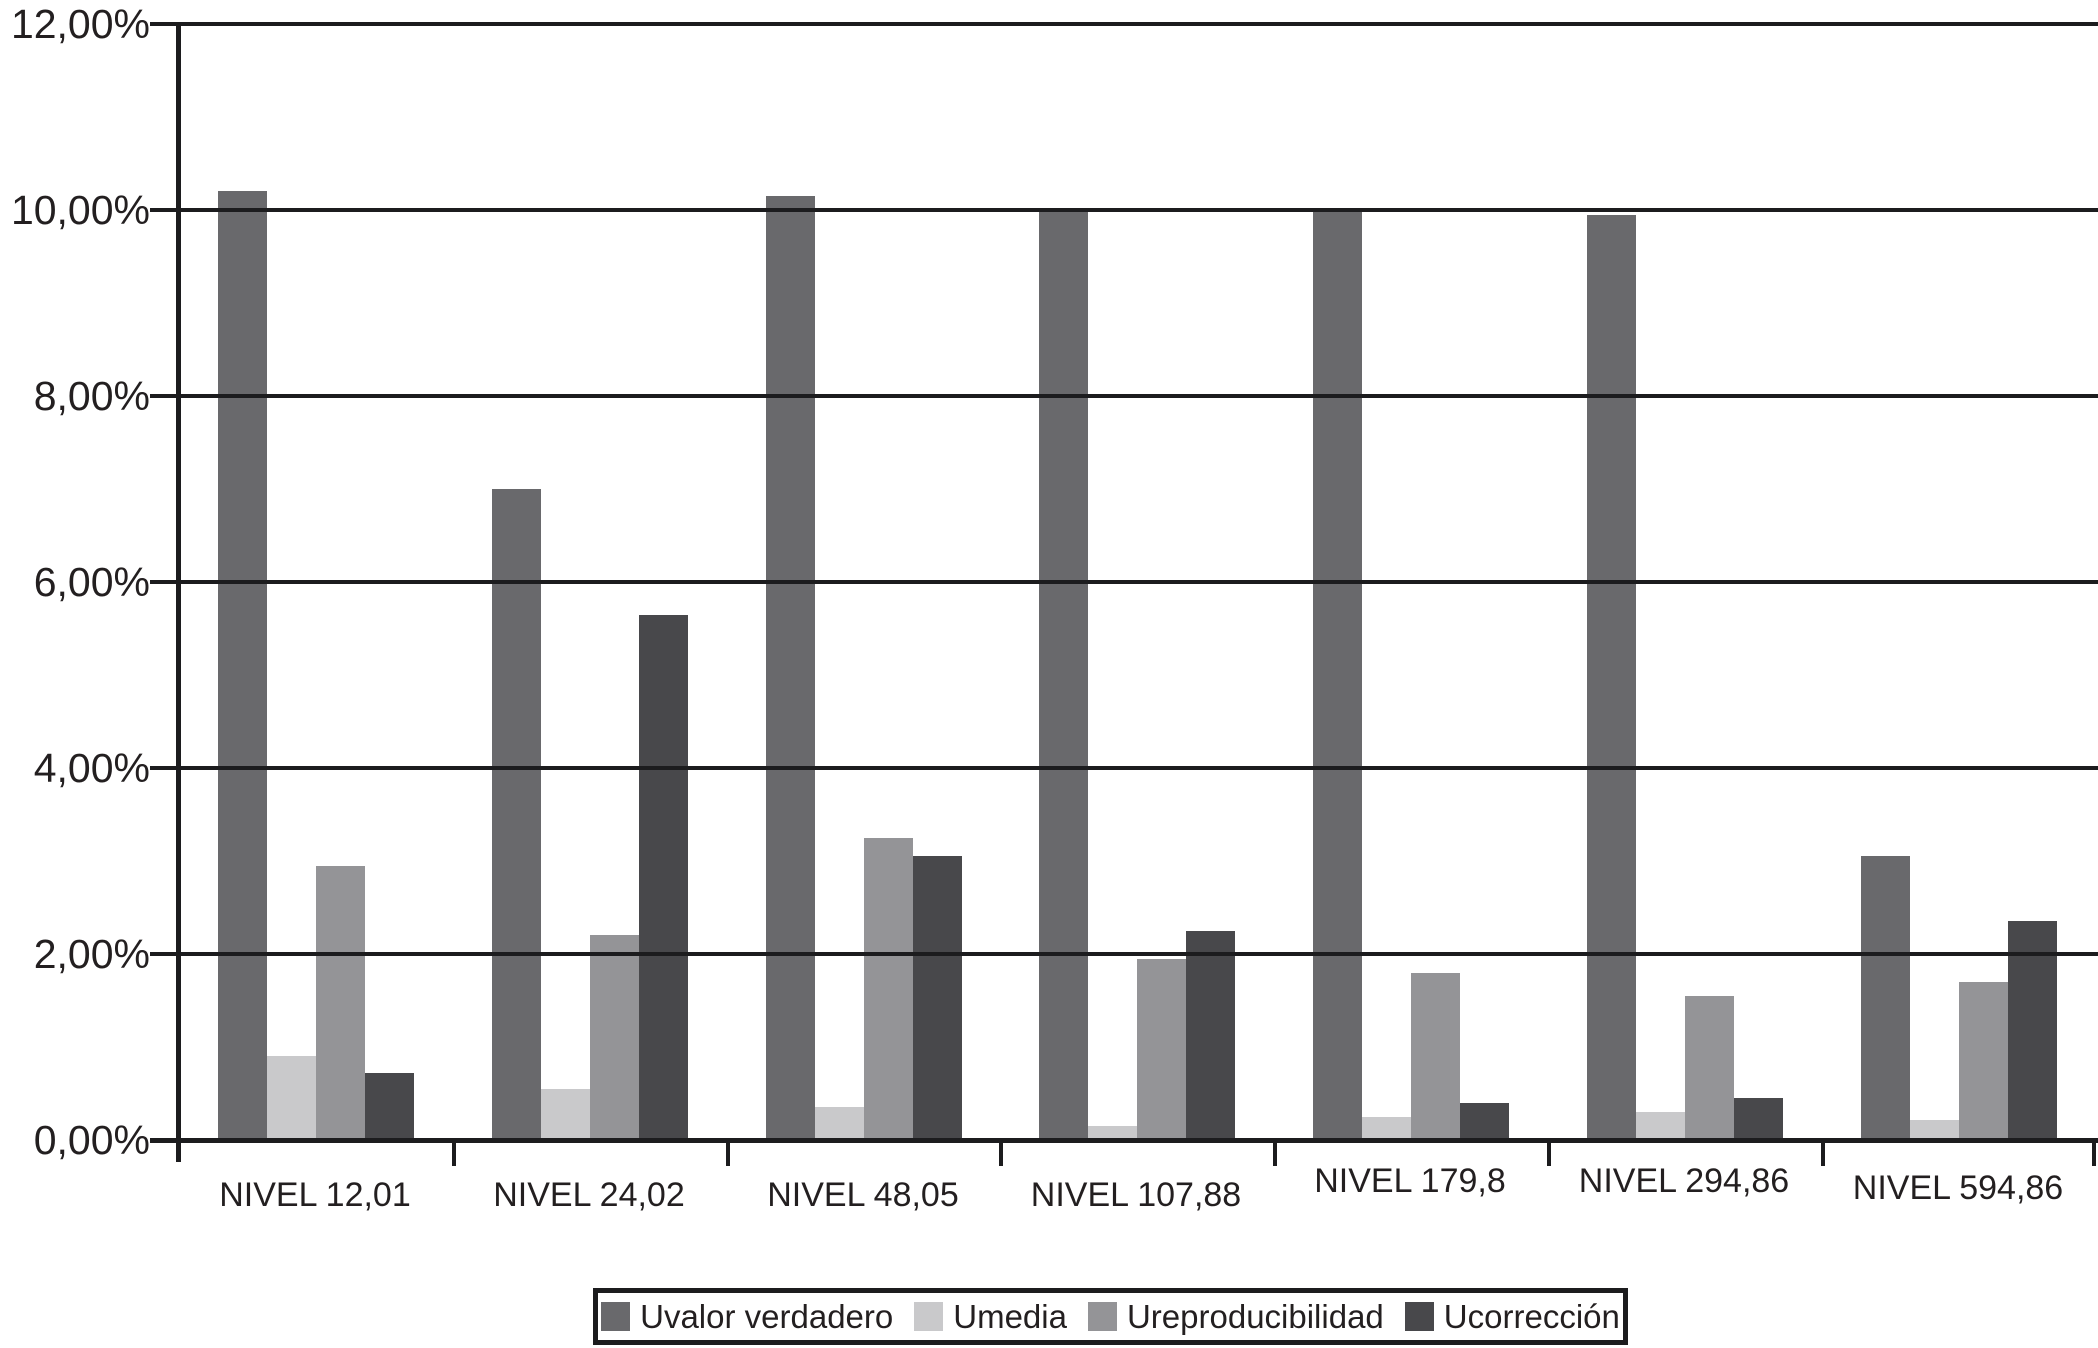 The height and width of the screenshot is (1348, 2098). Describe the element at coordinates (80, 24) in the screenshot. I see `y-axis-tick-label: 12,00%` at that location.